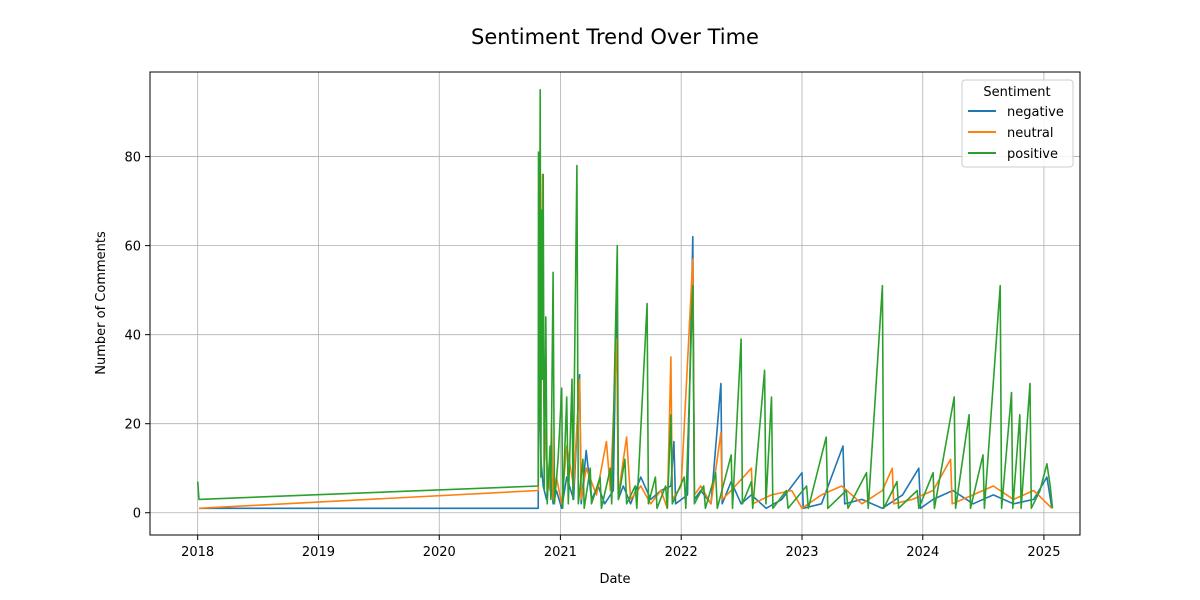 The image size is (1200, 600). What do you see at coordinates (1030, 133) in the screenshot?
I see `legend-label-neutral: neutral` at bounding box center [1030, 133].